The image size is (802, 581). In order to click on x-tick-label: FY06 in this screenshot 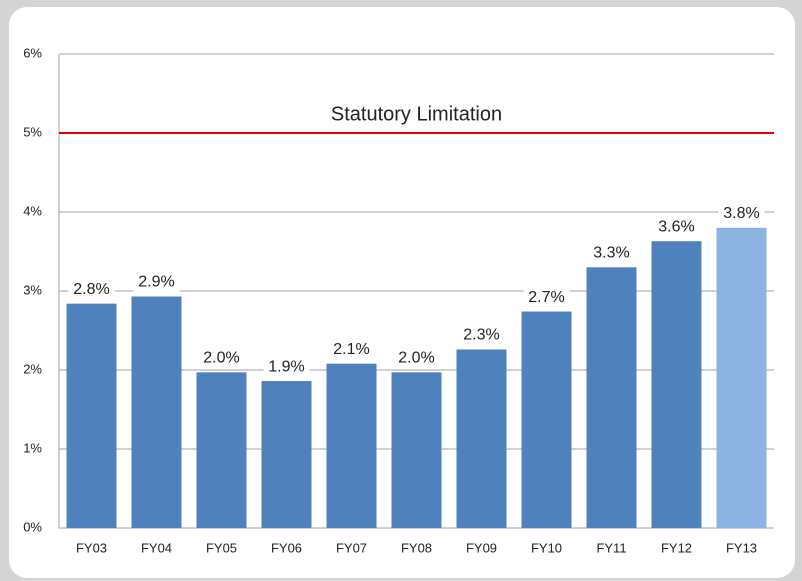, I will do `click(286, 547)`.